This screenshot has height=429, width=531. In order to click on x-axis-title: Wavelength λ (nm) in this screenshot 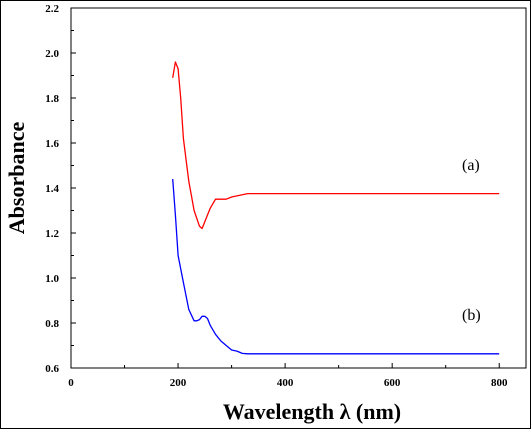, I will do `click(312, 411)`.